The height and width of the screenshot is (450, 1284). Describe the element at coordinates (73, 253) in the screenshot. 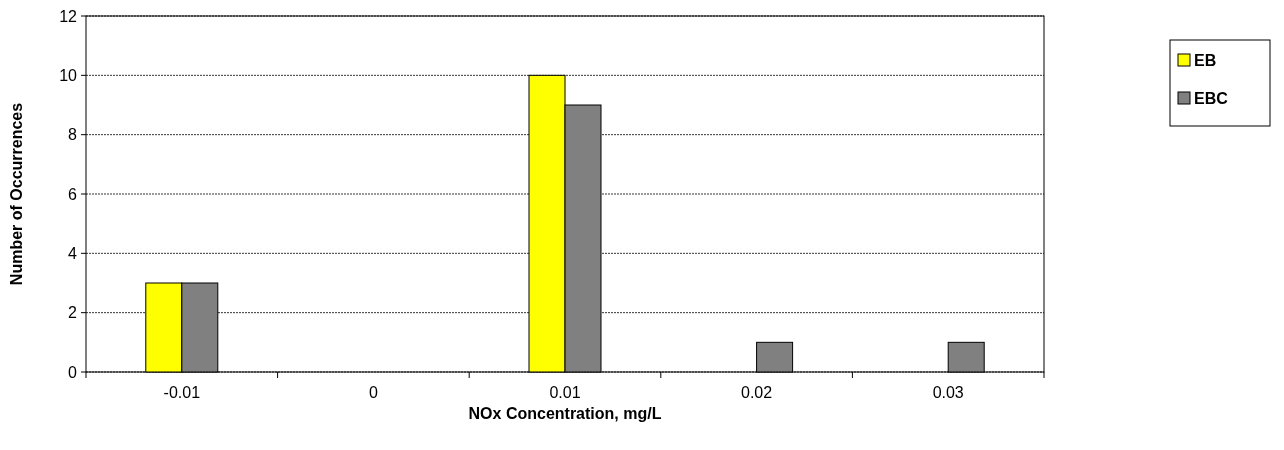

I see `y-tick-label: 4` at that location.